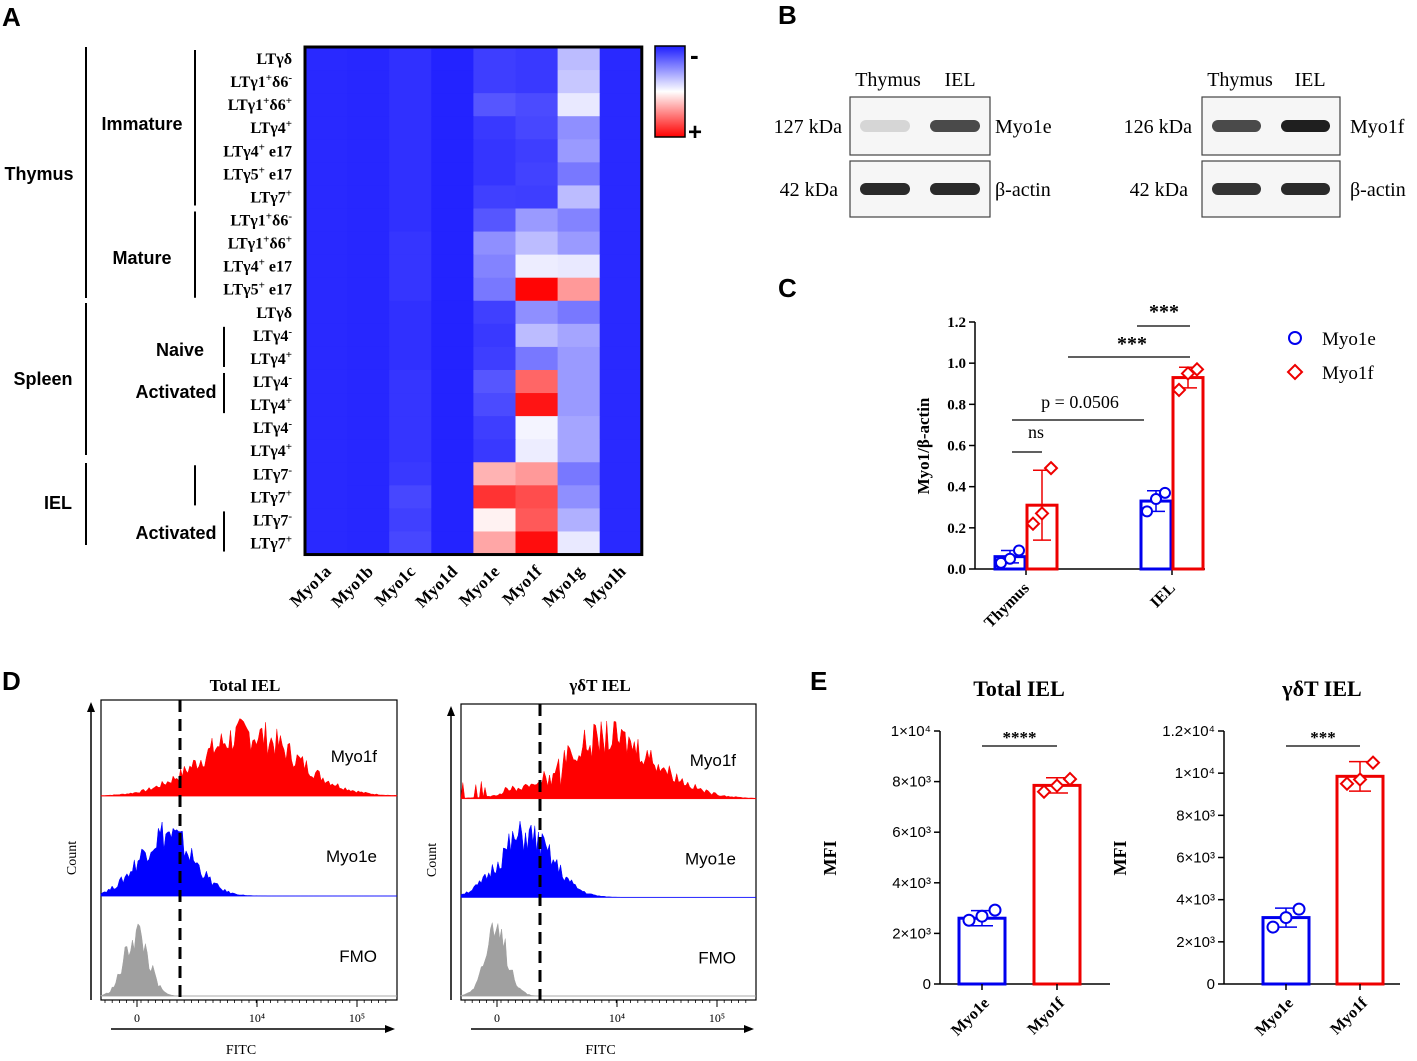 This screenshot has width=1417, height=1061. What do you see at coordinates (390, 1029) in the screenshot?
I see `arrow-head` at bounding box center [390, 1029].